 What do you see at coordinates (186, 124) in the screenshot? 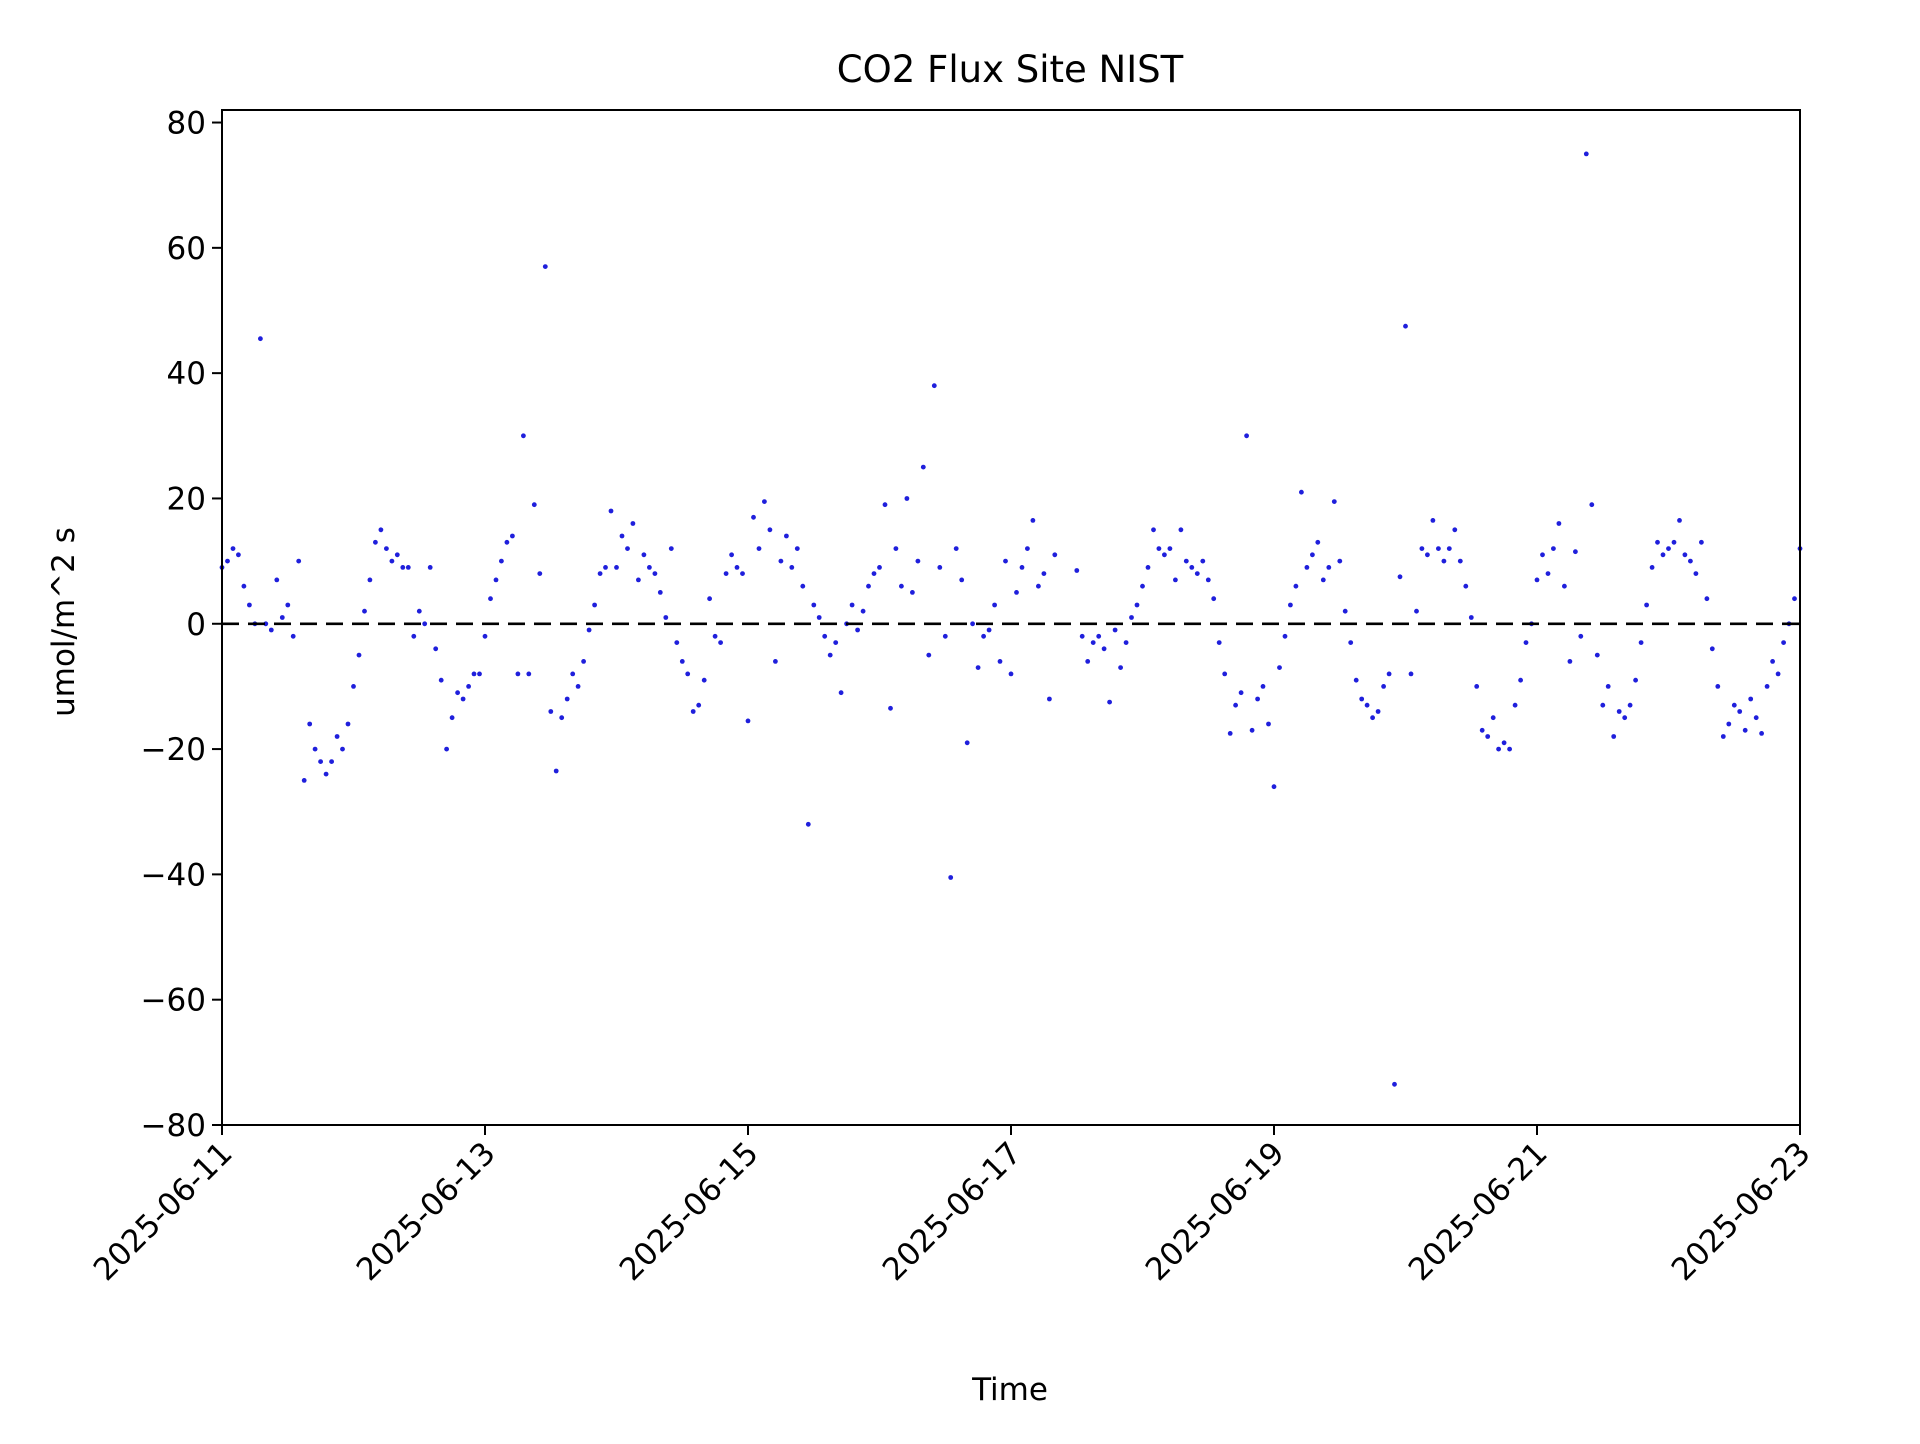
I see `y-tick-label: 80` at bounding box center [186, 124].